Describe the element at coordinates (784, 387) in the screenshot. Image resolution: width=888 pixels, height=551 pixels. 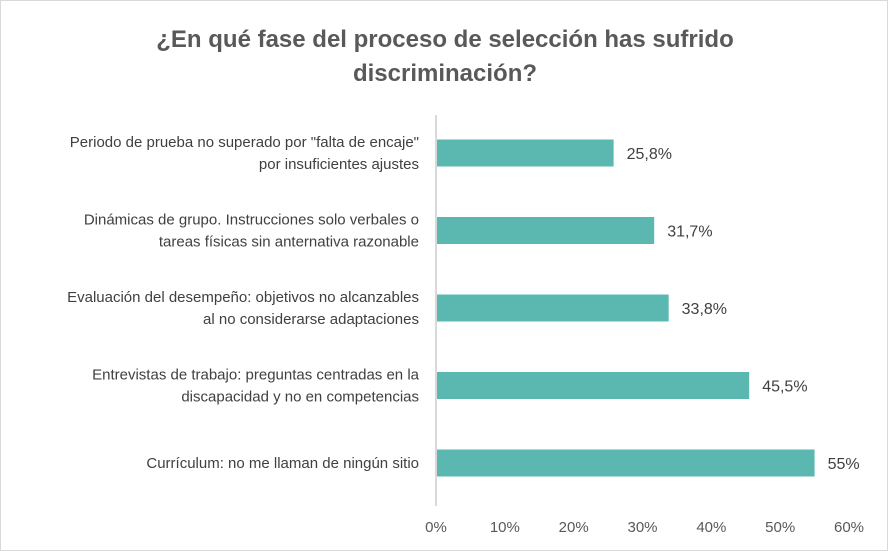
I see `data-label: 45,5%` at that location.